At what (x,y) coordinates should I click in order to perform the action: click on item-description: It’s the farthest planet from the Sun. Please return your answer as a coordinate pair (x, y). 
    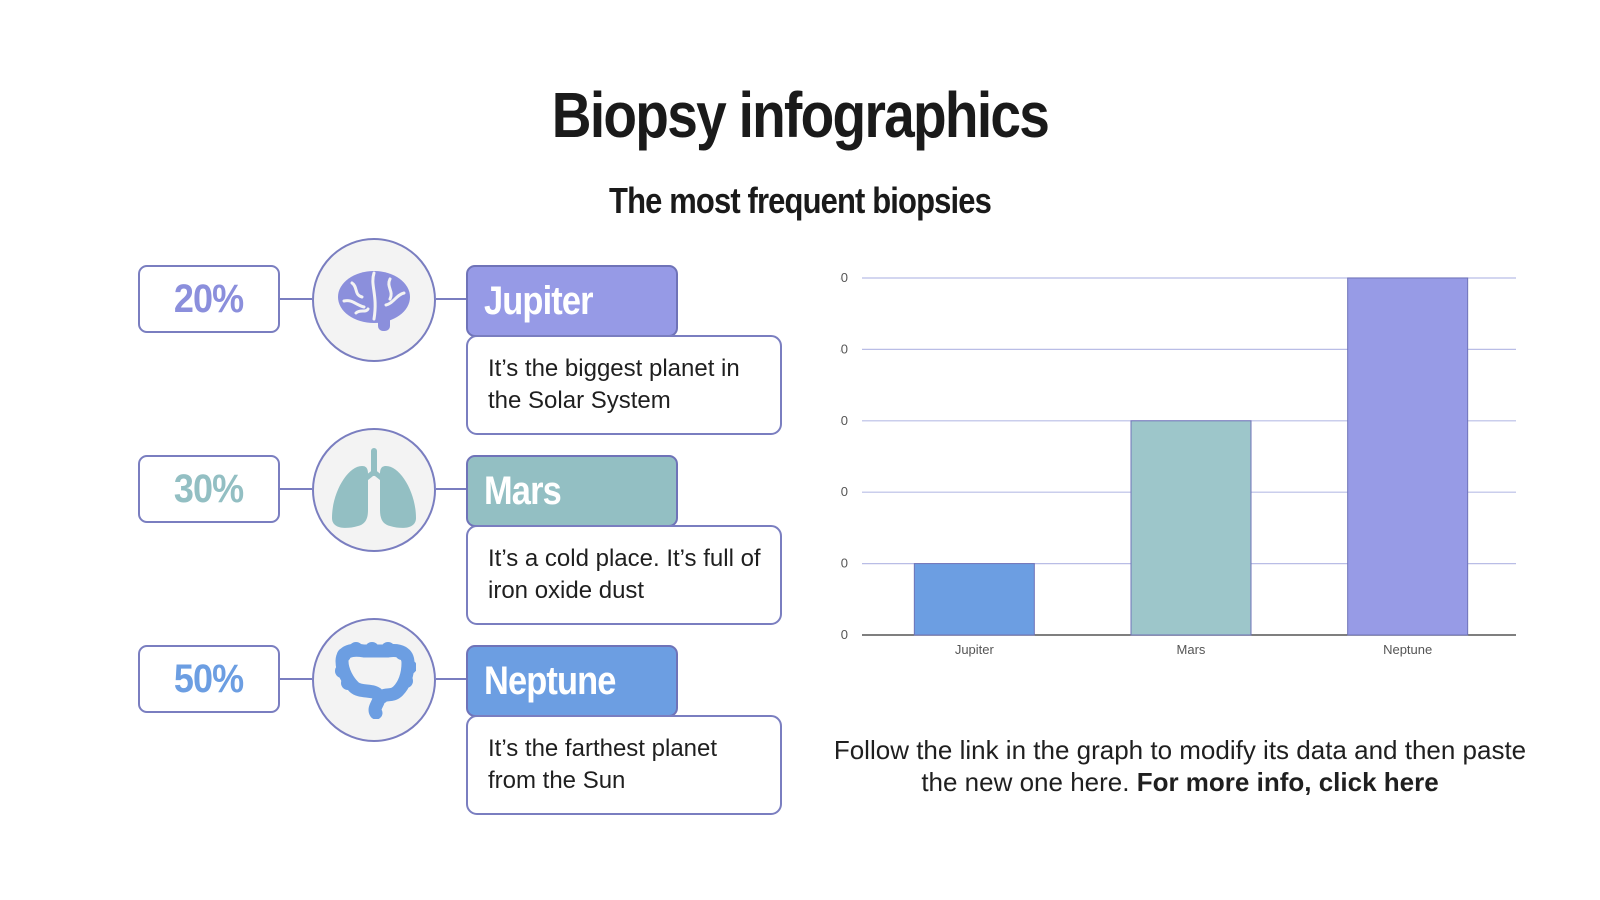
    Looking at the image, I should click on (603, 764).